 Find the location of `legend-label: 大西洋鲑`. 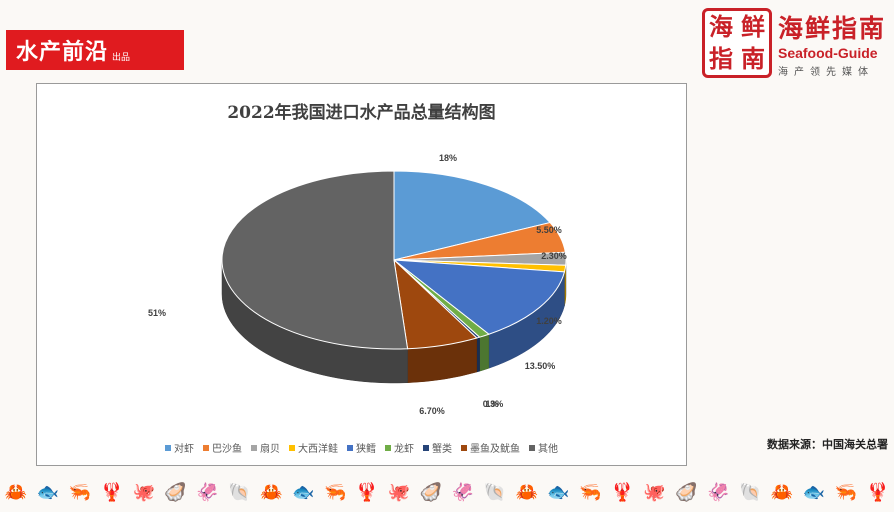

legend-label: 大西洋鲑 is located at coordinates (318, 449).